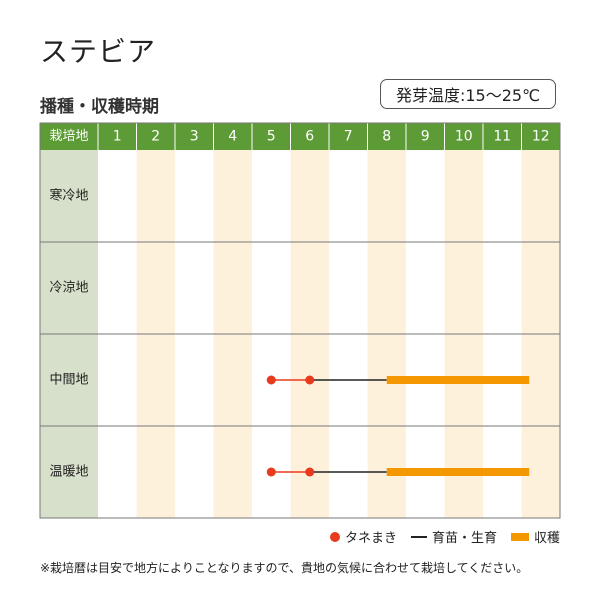 This screenshot has height=600, width=600. What do you see at coordinates (464, 137) in the screenshot?
I see `month-label: 10` at bounding box center [464, 137].